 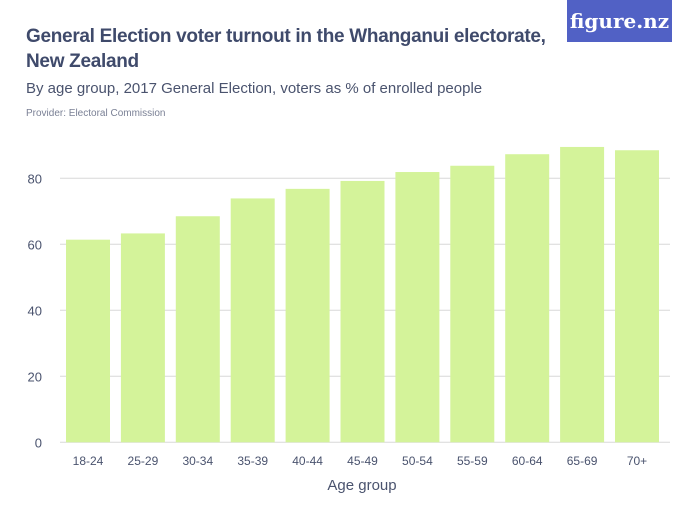 What do you see at coordinates (527, 461) in the screenshot?
I see `x-tick-label: 60-64` at bounding box center [527, 461].